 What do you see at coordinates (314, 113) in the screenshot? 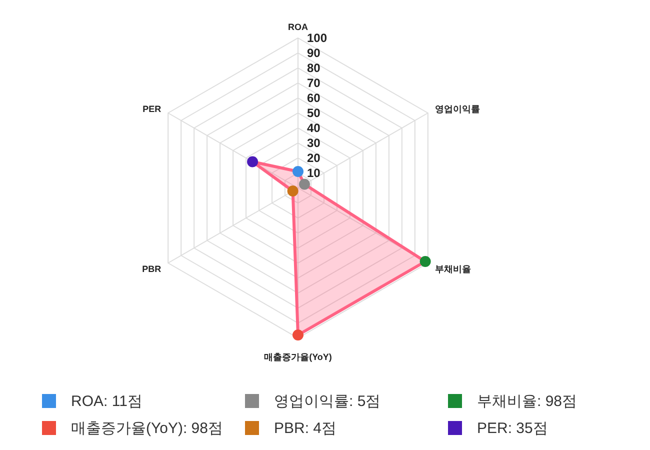
I see `y-tick-label: 50` at bounding box center [314, 113].